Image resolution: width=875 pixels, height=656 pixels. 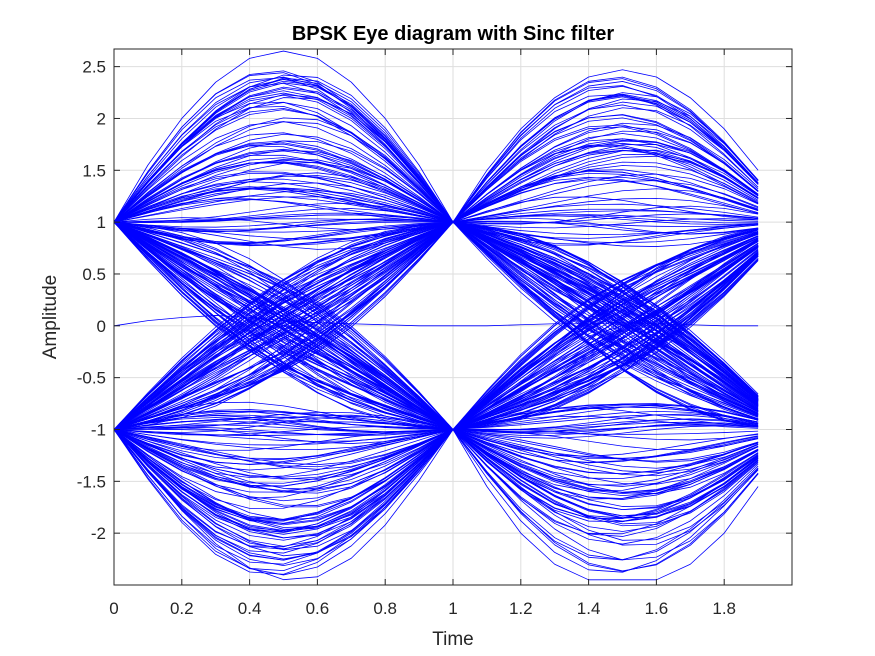 What do you see at coordinates (101, 222) in the screenshot?
I see `y-tick-label: 1` at bounding box center [101, 222].